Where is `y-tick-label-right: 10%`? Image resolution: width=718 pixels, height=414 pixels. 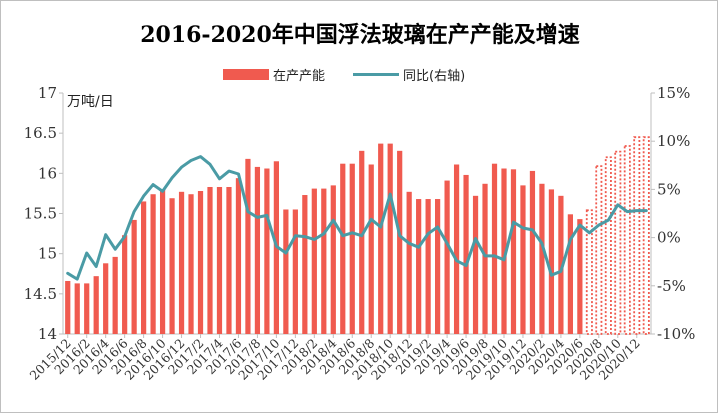 y-tick-label-right: 10% is located at coordinates (673, 141).